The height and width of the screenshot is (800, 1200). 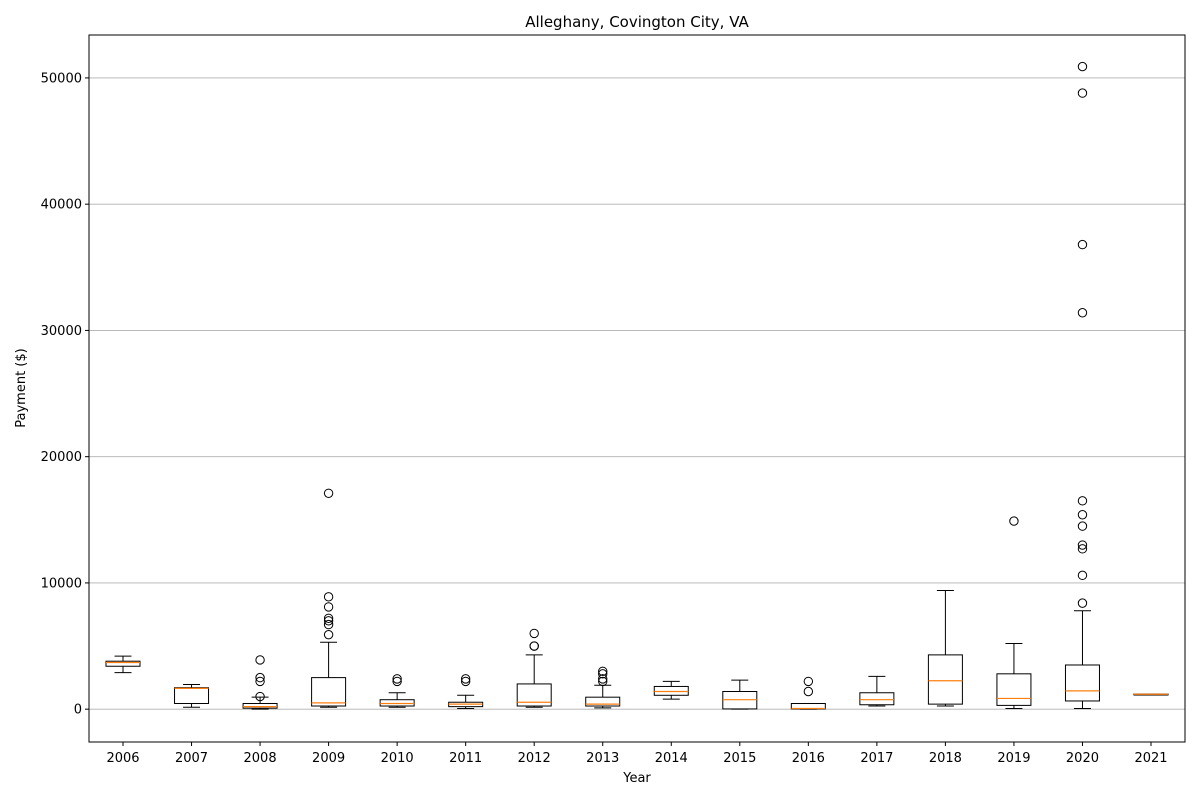 I want to click on box-group-2015, so click(x=740, y=694).